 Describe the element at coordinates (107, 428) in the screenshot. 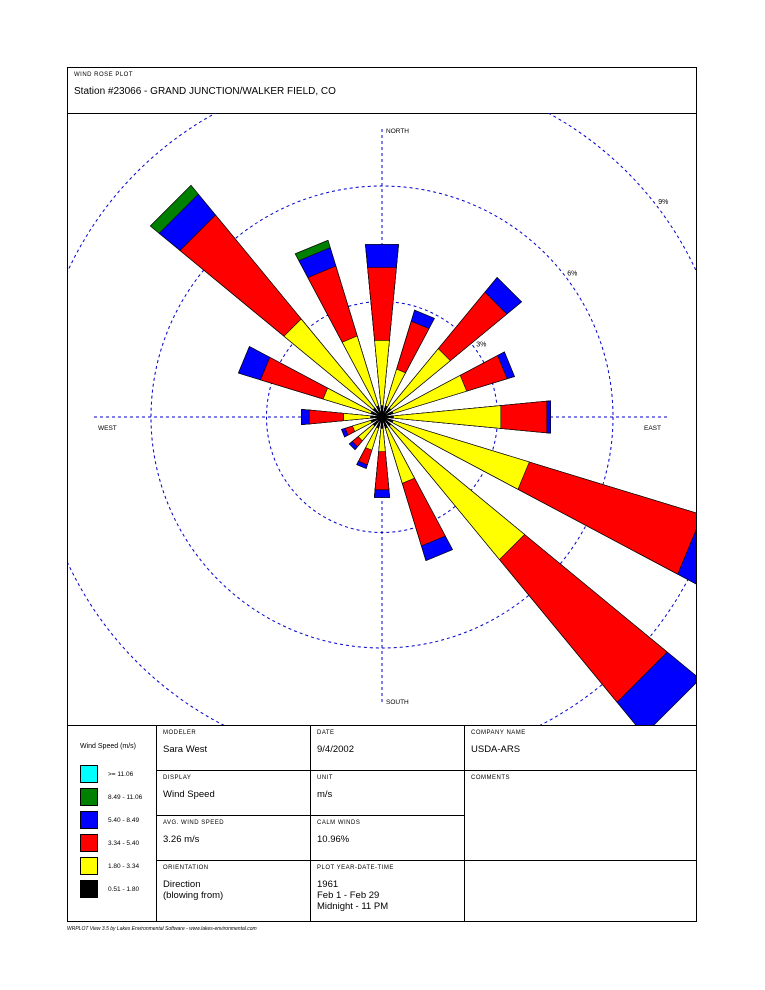

I see `compass-label-west: WEST` at that location.